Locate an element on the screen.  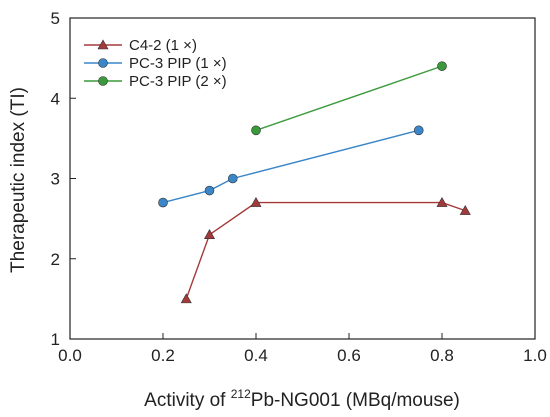
x-tick-label: 0.4 is located at coordinates (256, 355).